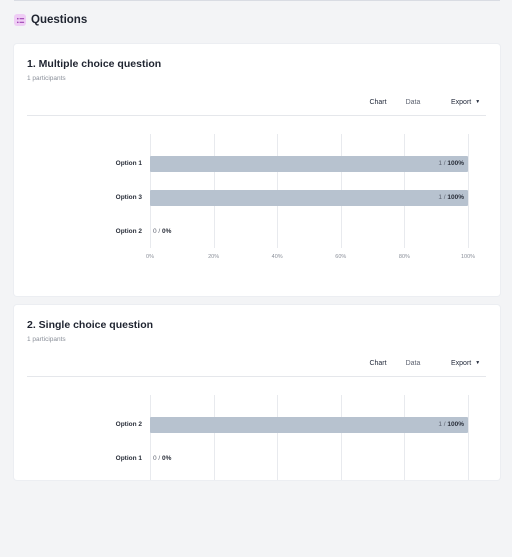 The width and height of the screenshot is (512, 557). What do you see at coordinates (214, 257) in the screenshot?
I see `x-axis-tick: 20%` at bounding box center [214, 257].